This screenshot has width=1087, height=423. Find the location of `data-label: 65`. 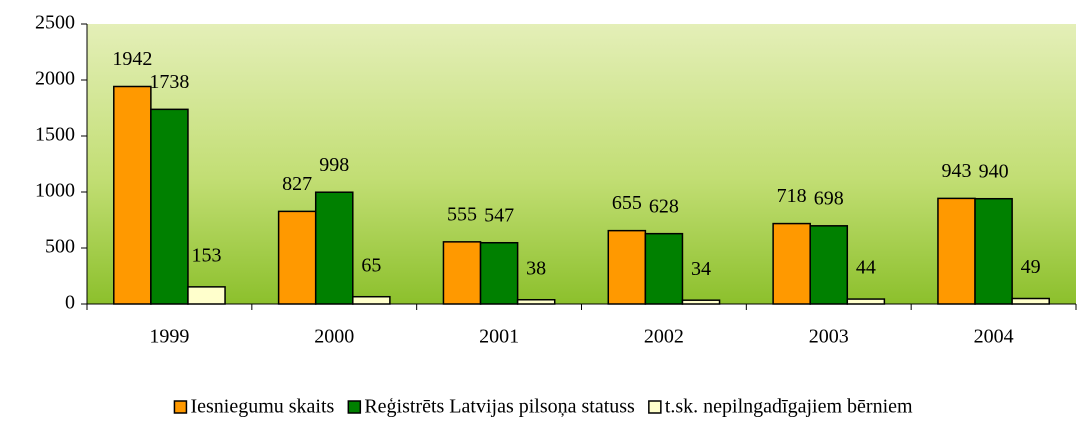

data-label: 65 is located at coordinates (371, 265).